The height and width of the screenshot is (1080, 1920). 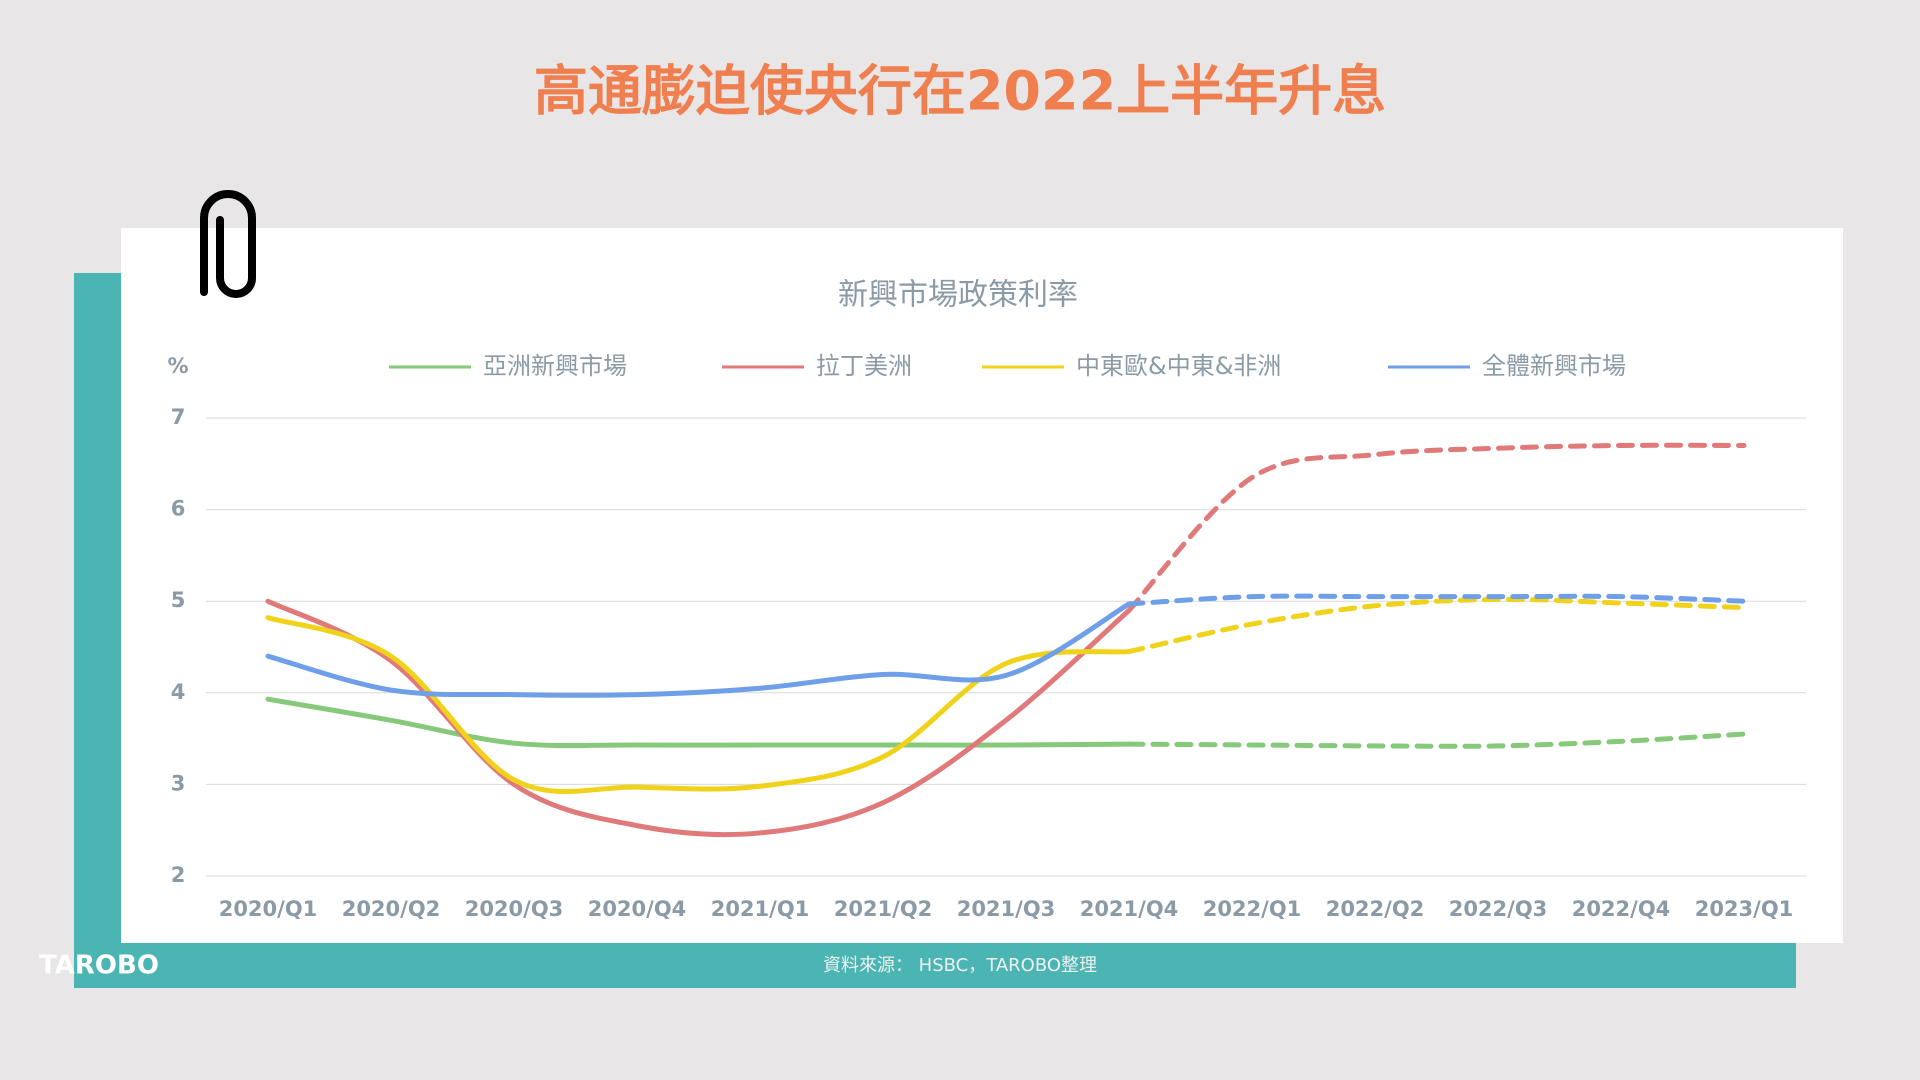 I want to click on x-tick-label: 2023/Q1, so click(x=1744, y=909).